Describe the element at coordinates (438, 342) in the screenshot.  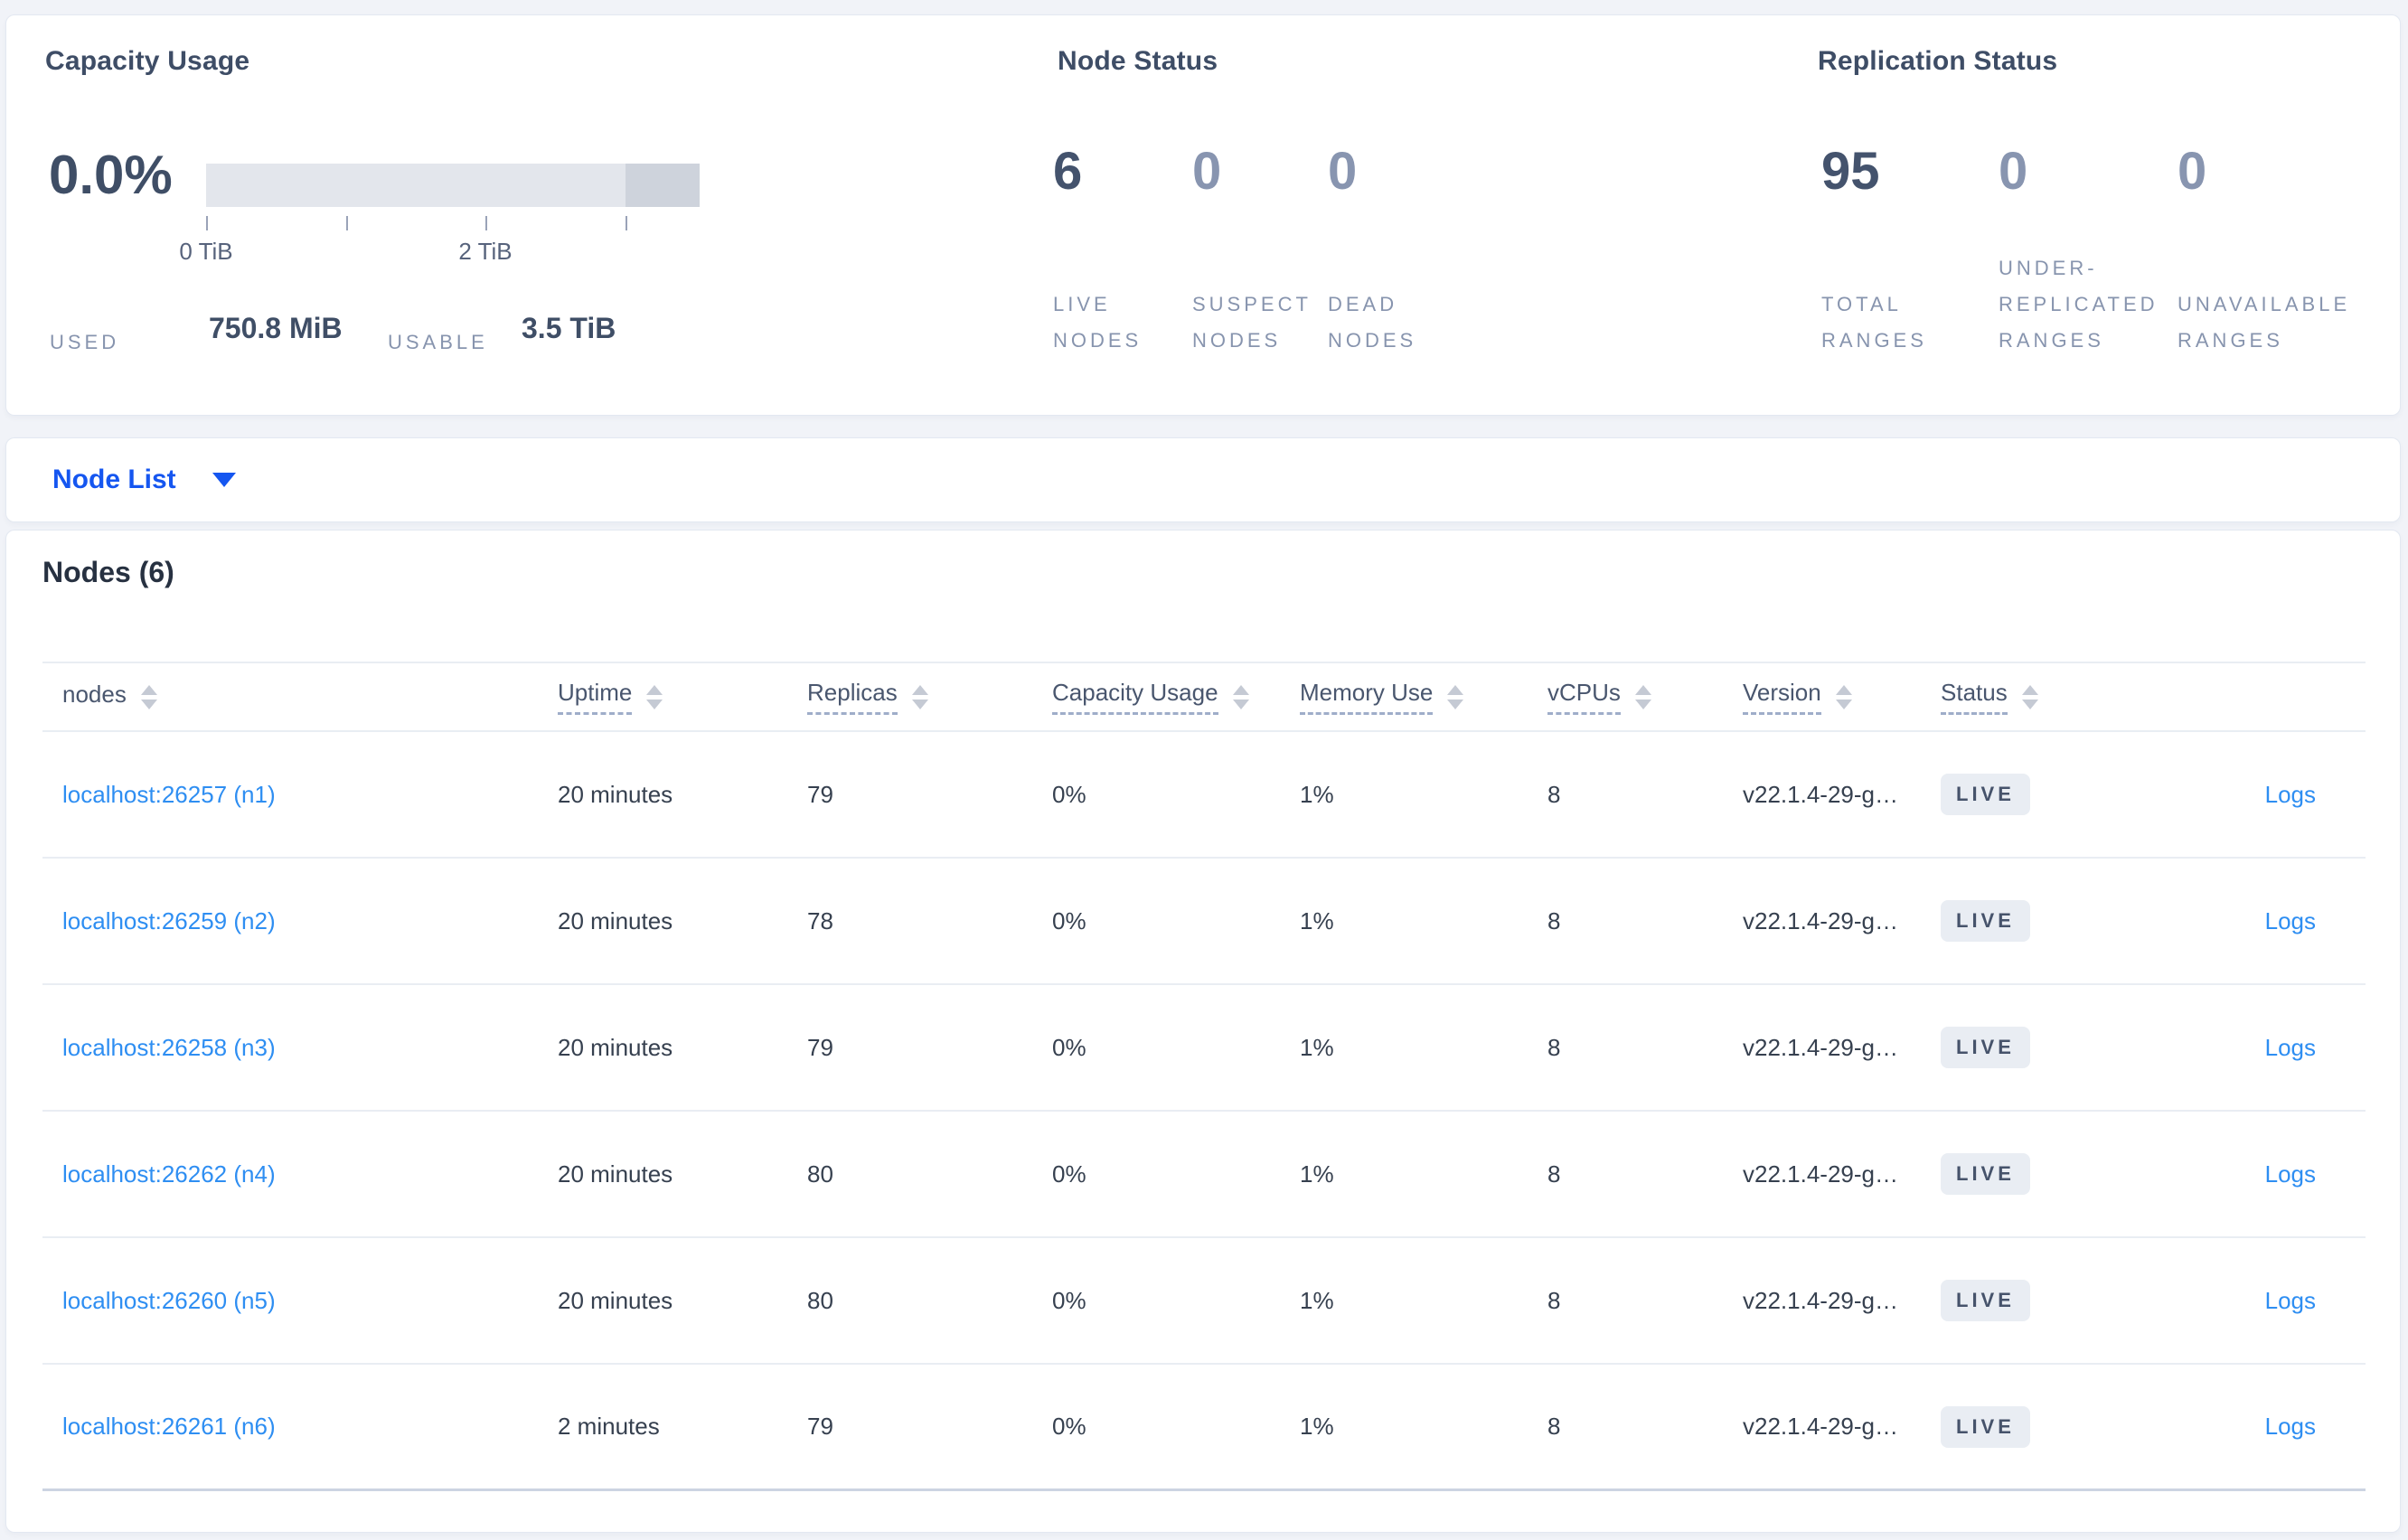
I see `usable-label: USABLE` at that location.